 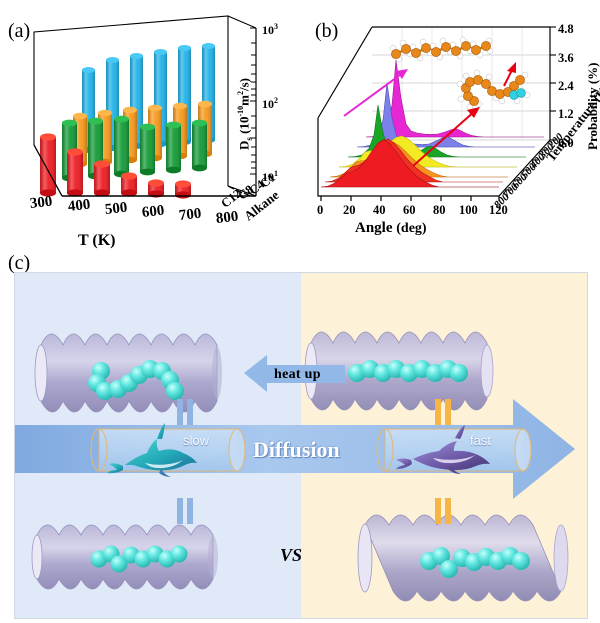 I want to click on panel-b-ytick-4: 4.8, so click(x=566, y=29).